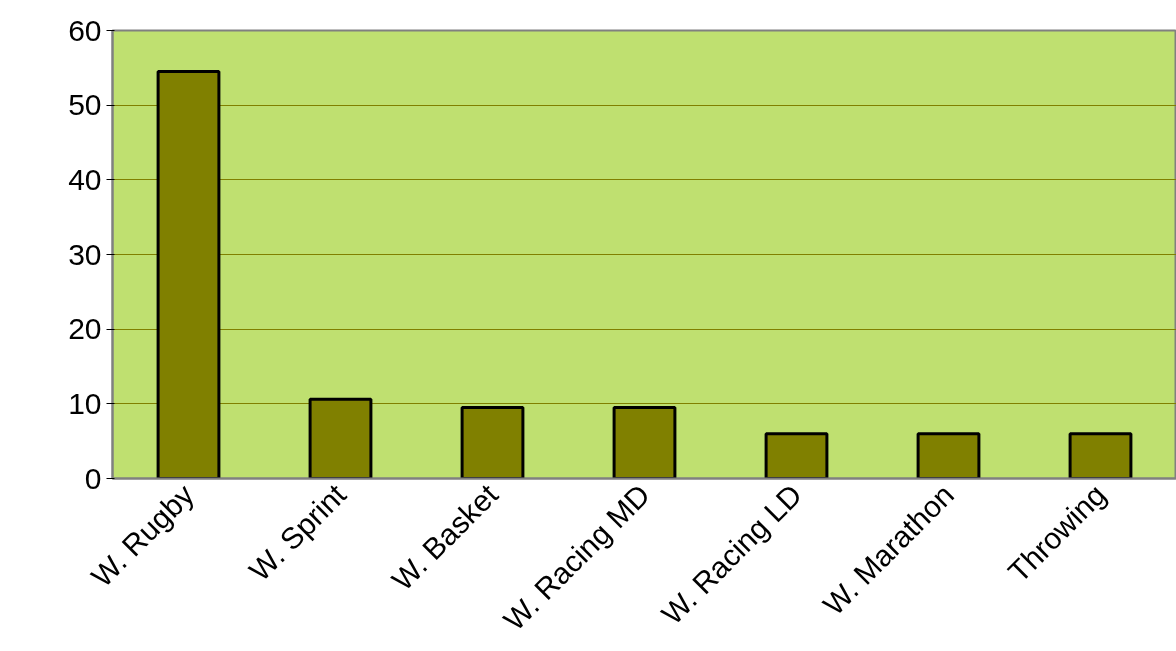 The image size is (1176, 651). I want to click on y-tick-label: 50, so click(85, 105).